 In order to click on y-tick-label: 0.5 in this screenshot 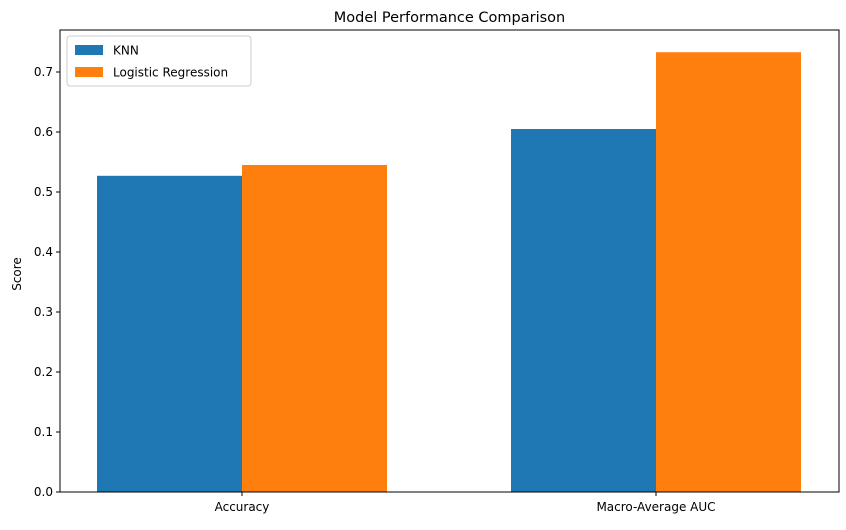, I will do `click(43, 192)`.